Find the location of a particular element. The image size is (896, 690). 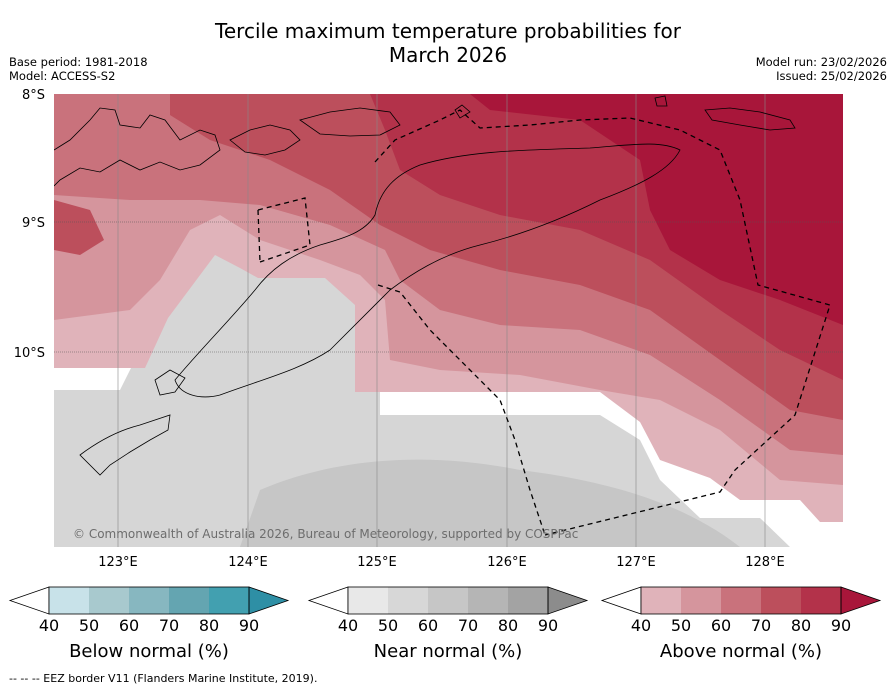

near-normal-west-edge is located at coordinates (82, 405).